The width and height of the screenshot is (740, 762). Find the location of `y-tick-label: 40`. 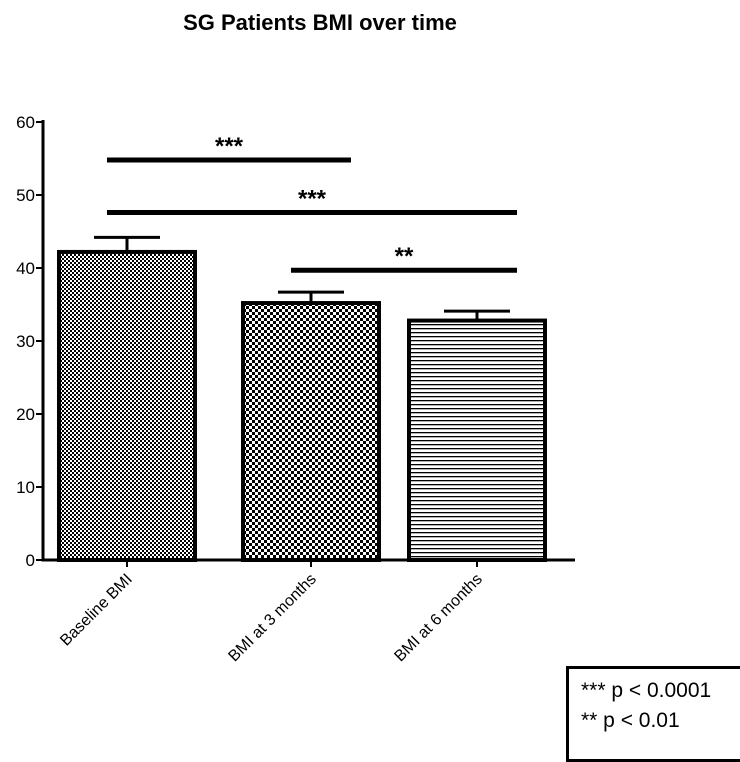

y-tick-label: 40 is located at coordinates (25, 268).